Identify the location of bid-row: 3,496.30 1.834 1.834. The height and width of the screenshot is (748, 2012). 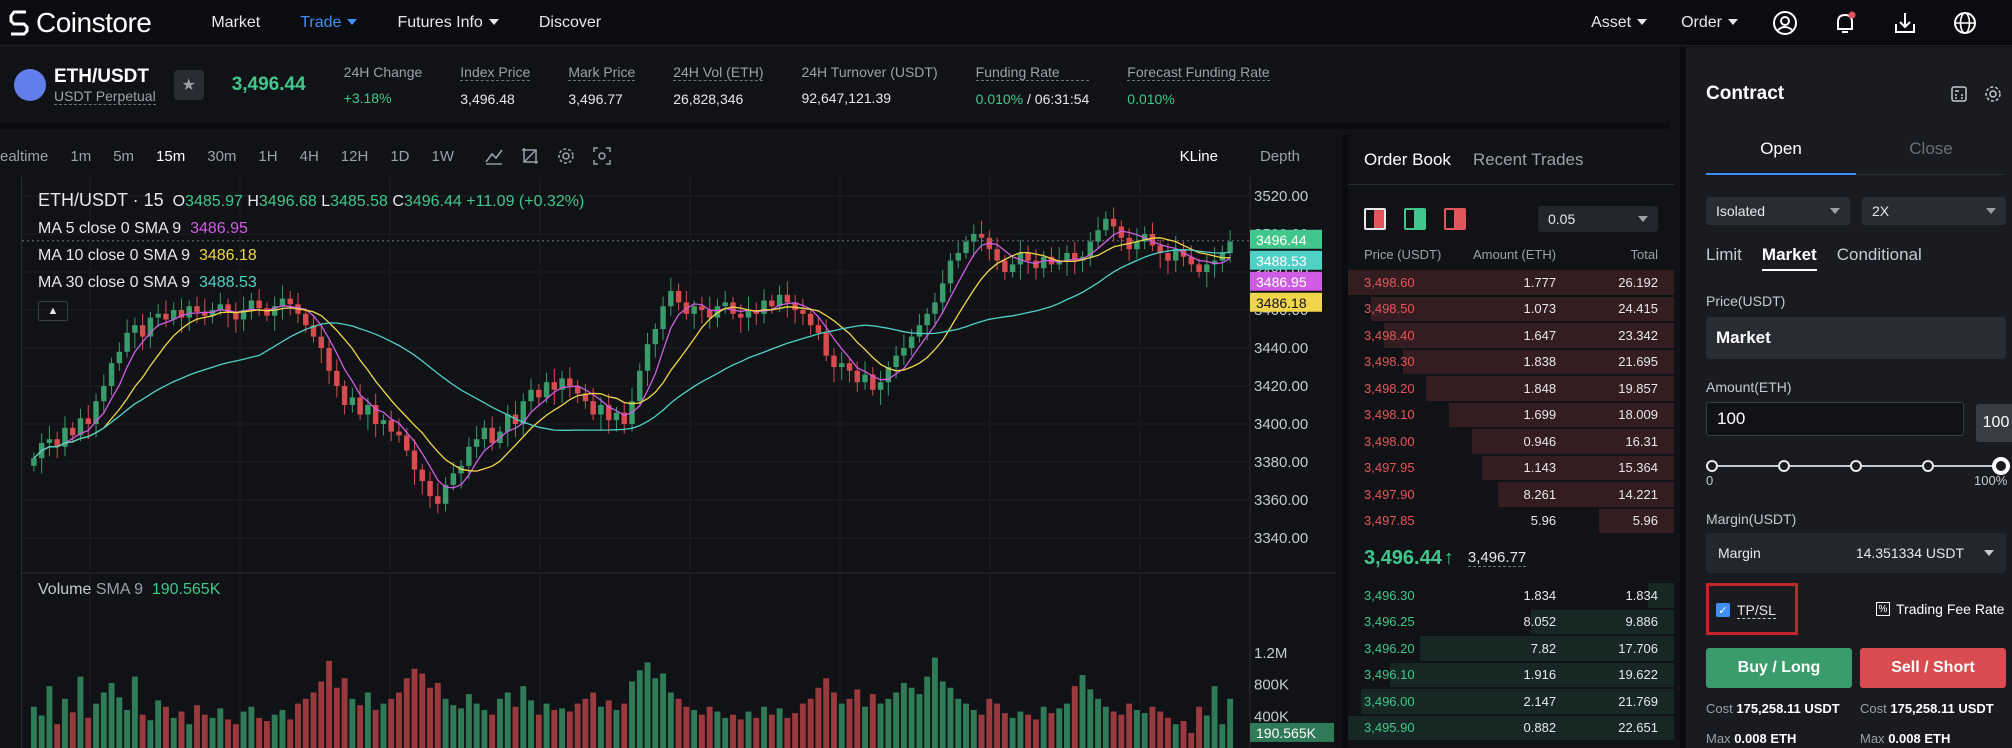
(1511, 595).